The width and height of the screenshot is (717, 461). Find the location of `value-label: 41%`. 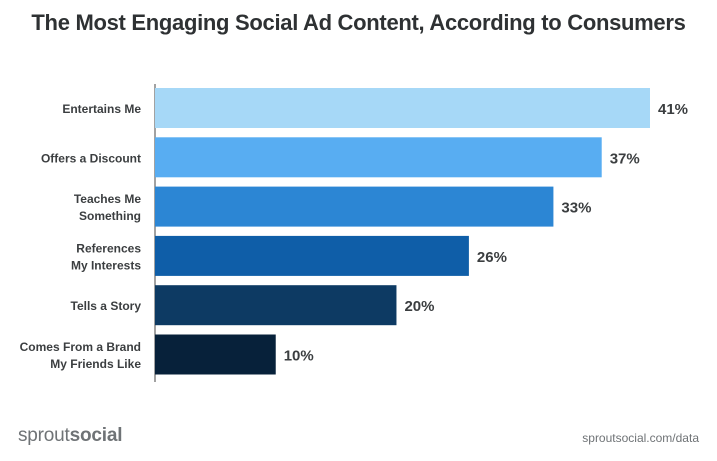

value-label: 41% is located at coordinates (673, 109).